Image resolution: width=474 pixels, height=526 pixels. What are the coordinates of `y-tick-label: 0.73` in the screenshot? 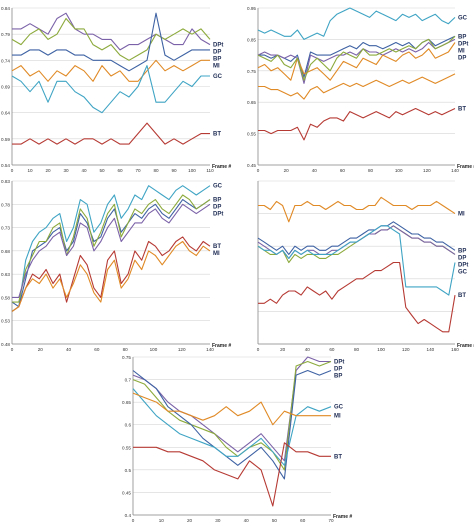 It's located at (5, 228).